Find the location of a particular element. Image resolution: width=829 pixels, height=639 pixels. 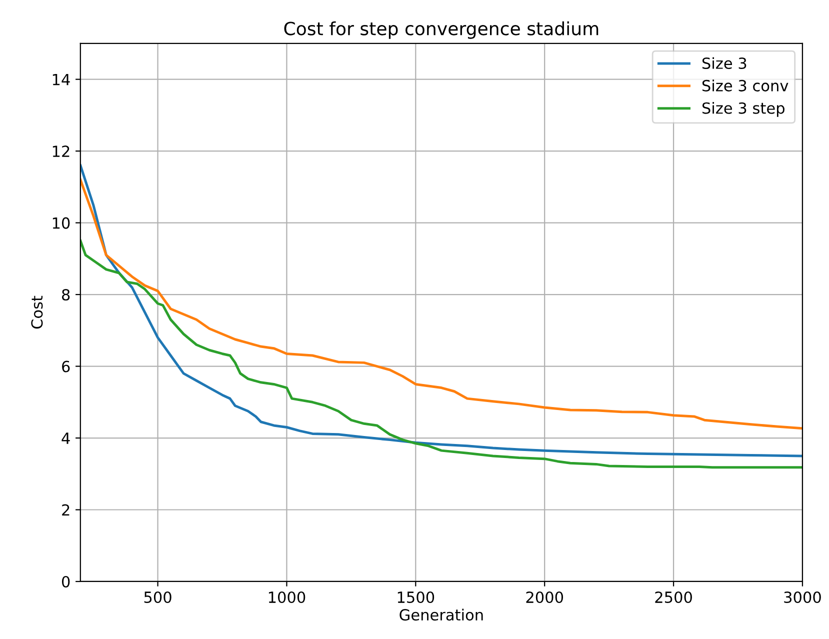

legend-label: Size 3 is located at coordinates (724, 63).